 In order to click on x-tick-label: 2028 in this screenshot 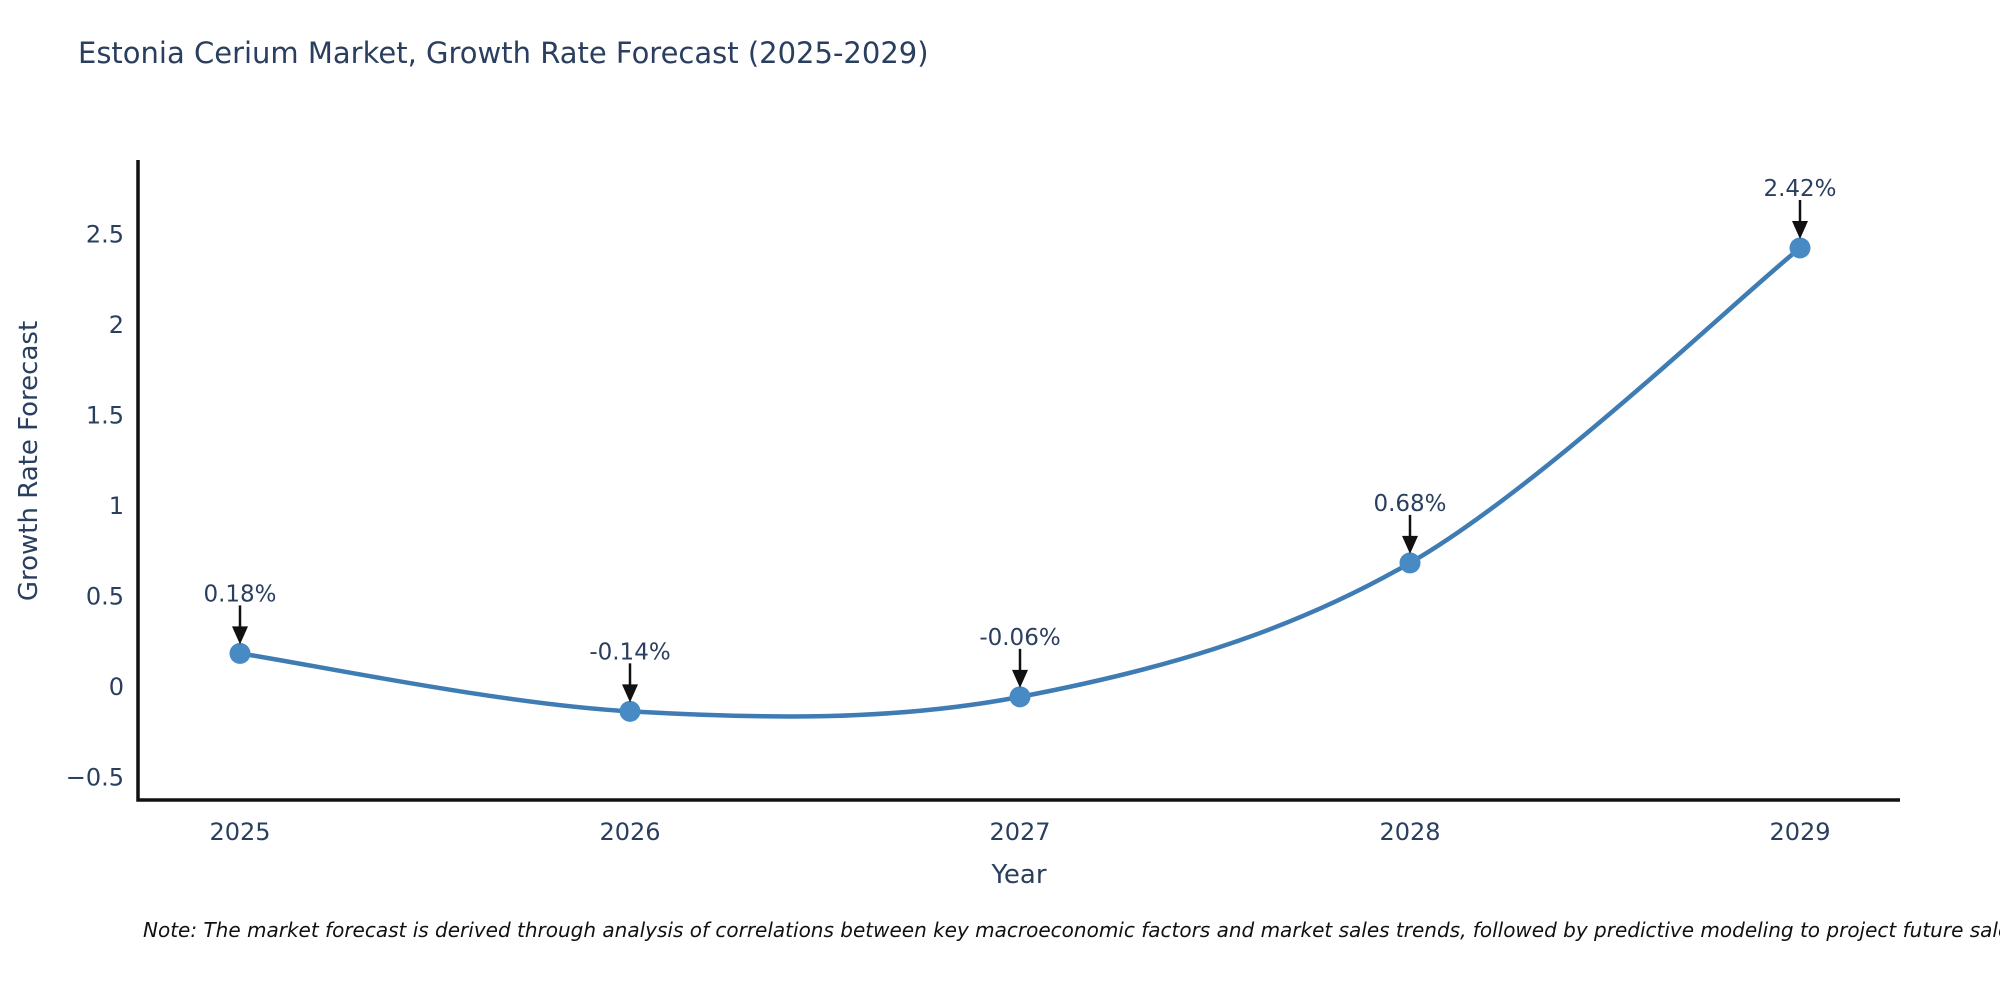, I will do `click(1409, 832)`.